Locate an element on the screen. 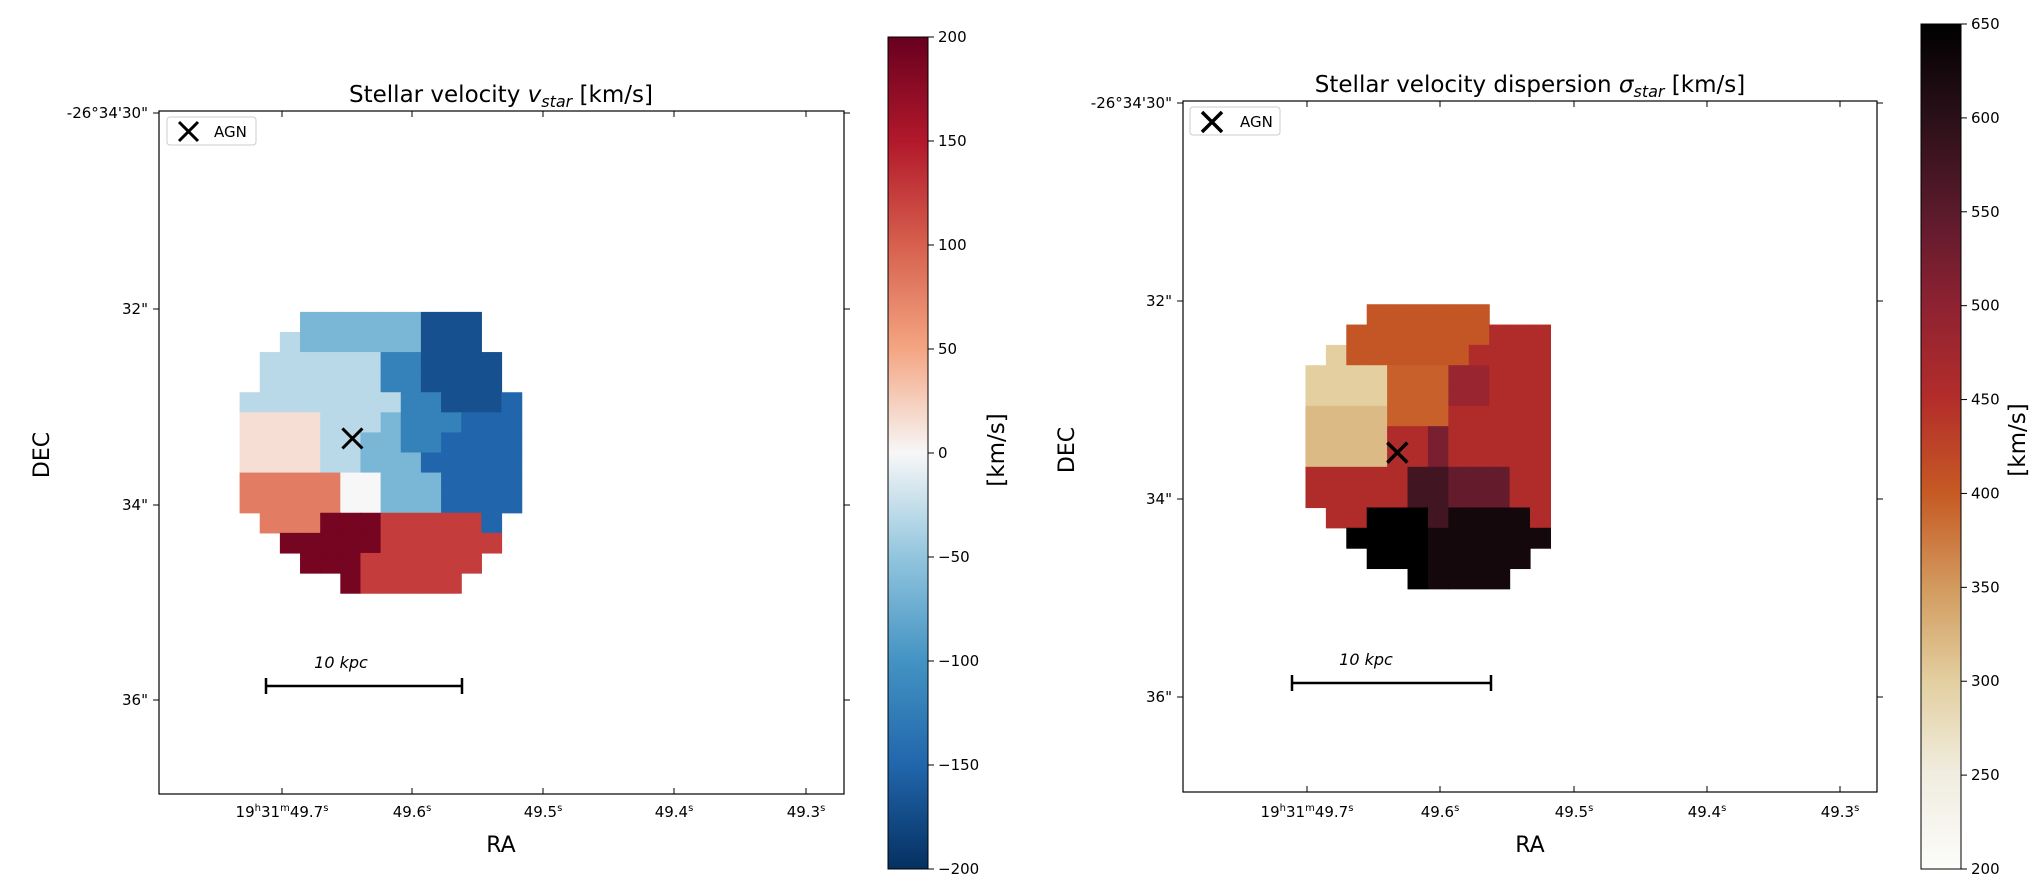 The width and height of the screenshot is (2044, 894). velocity-xtick-label: 49.6s is located at coordinates (412, 812).